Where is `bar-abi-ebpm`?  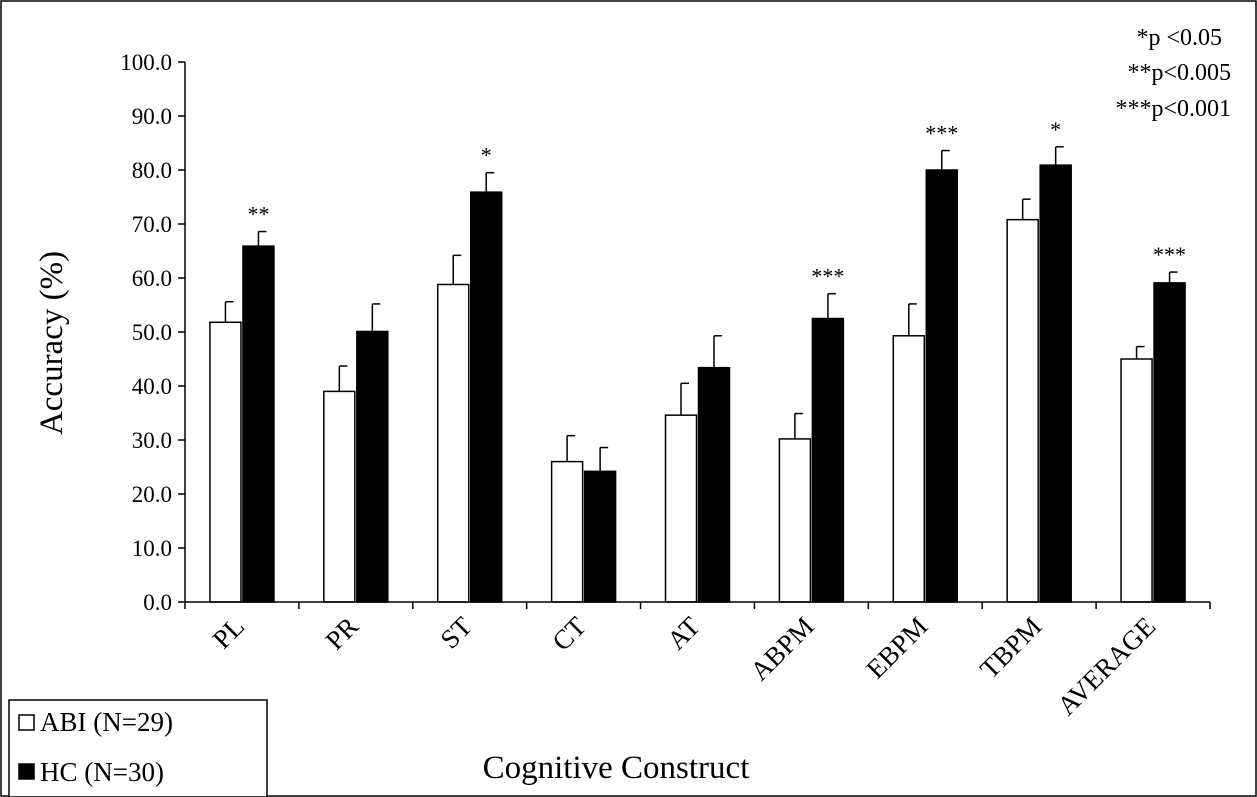 bar-abi-ebpm is located at coordinates (909, 469).